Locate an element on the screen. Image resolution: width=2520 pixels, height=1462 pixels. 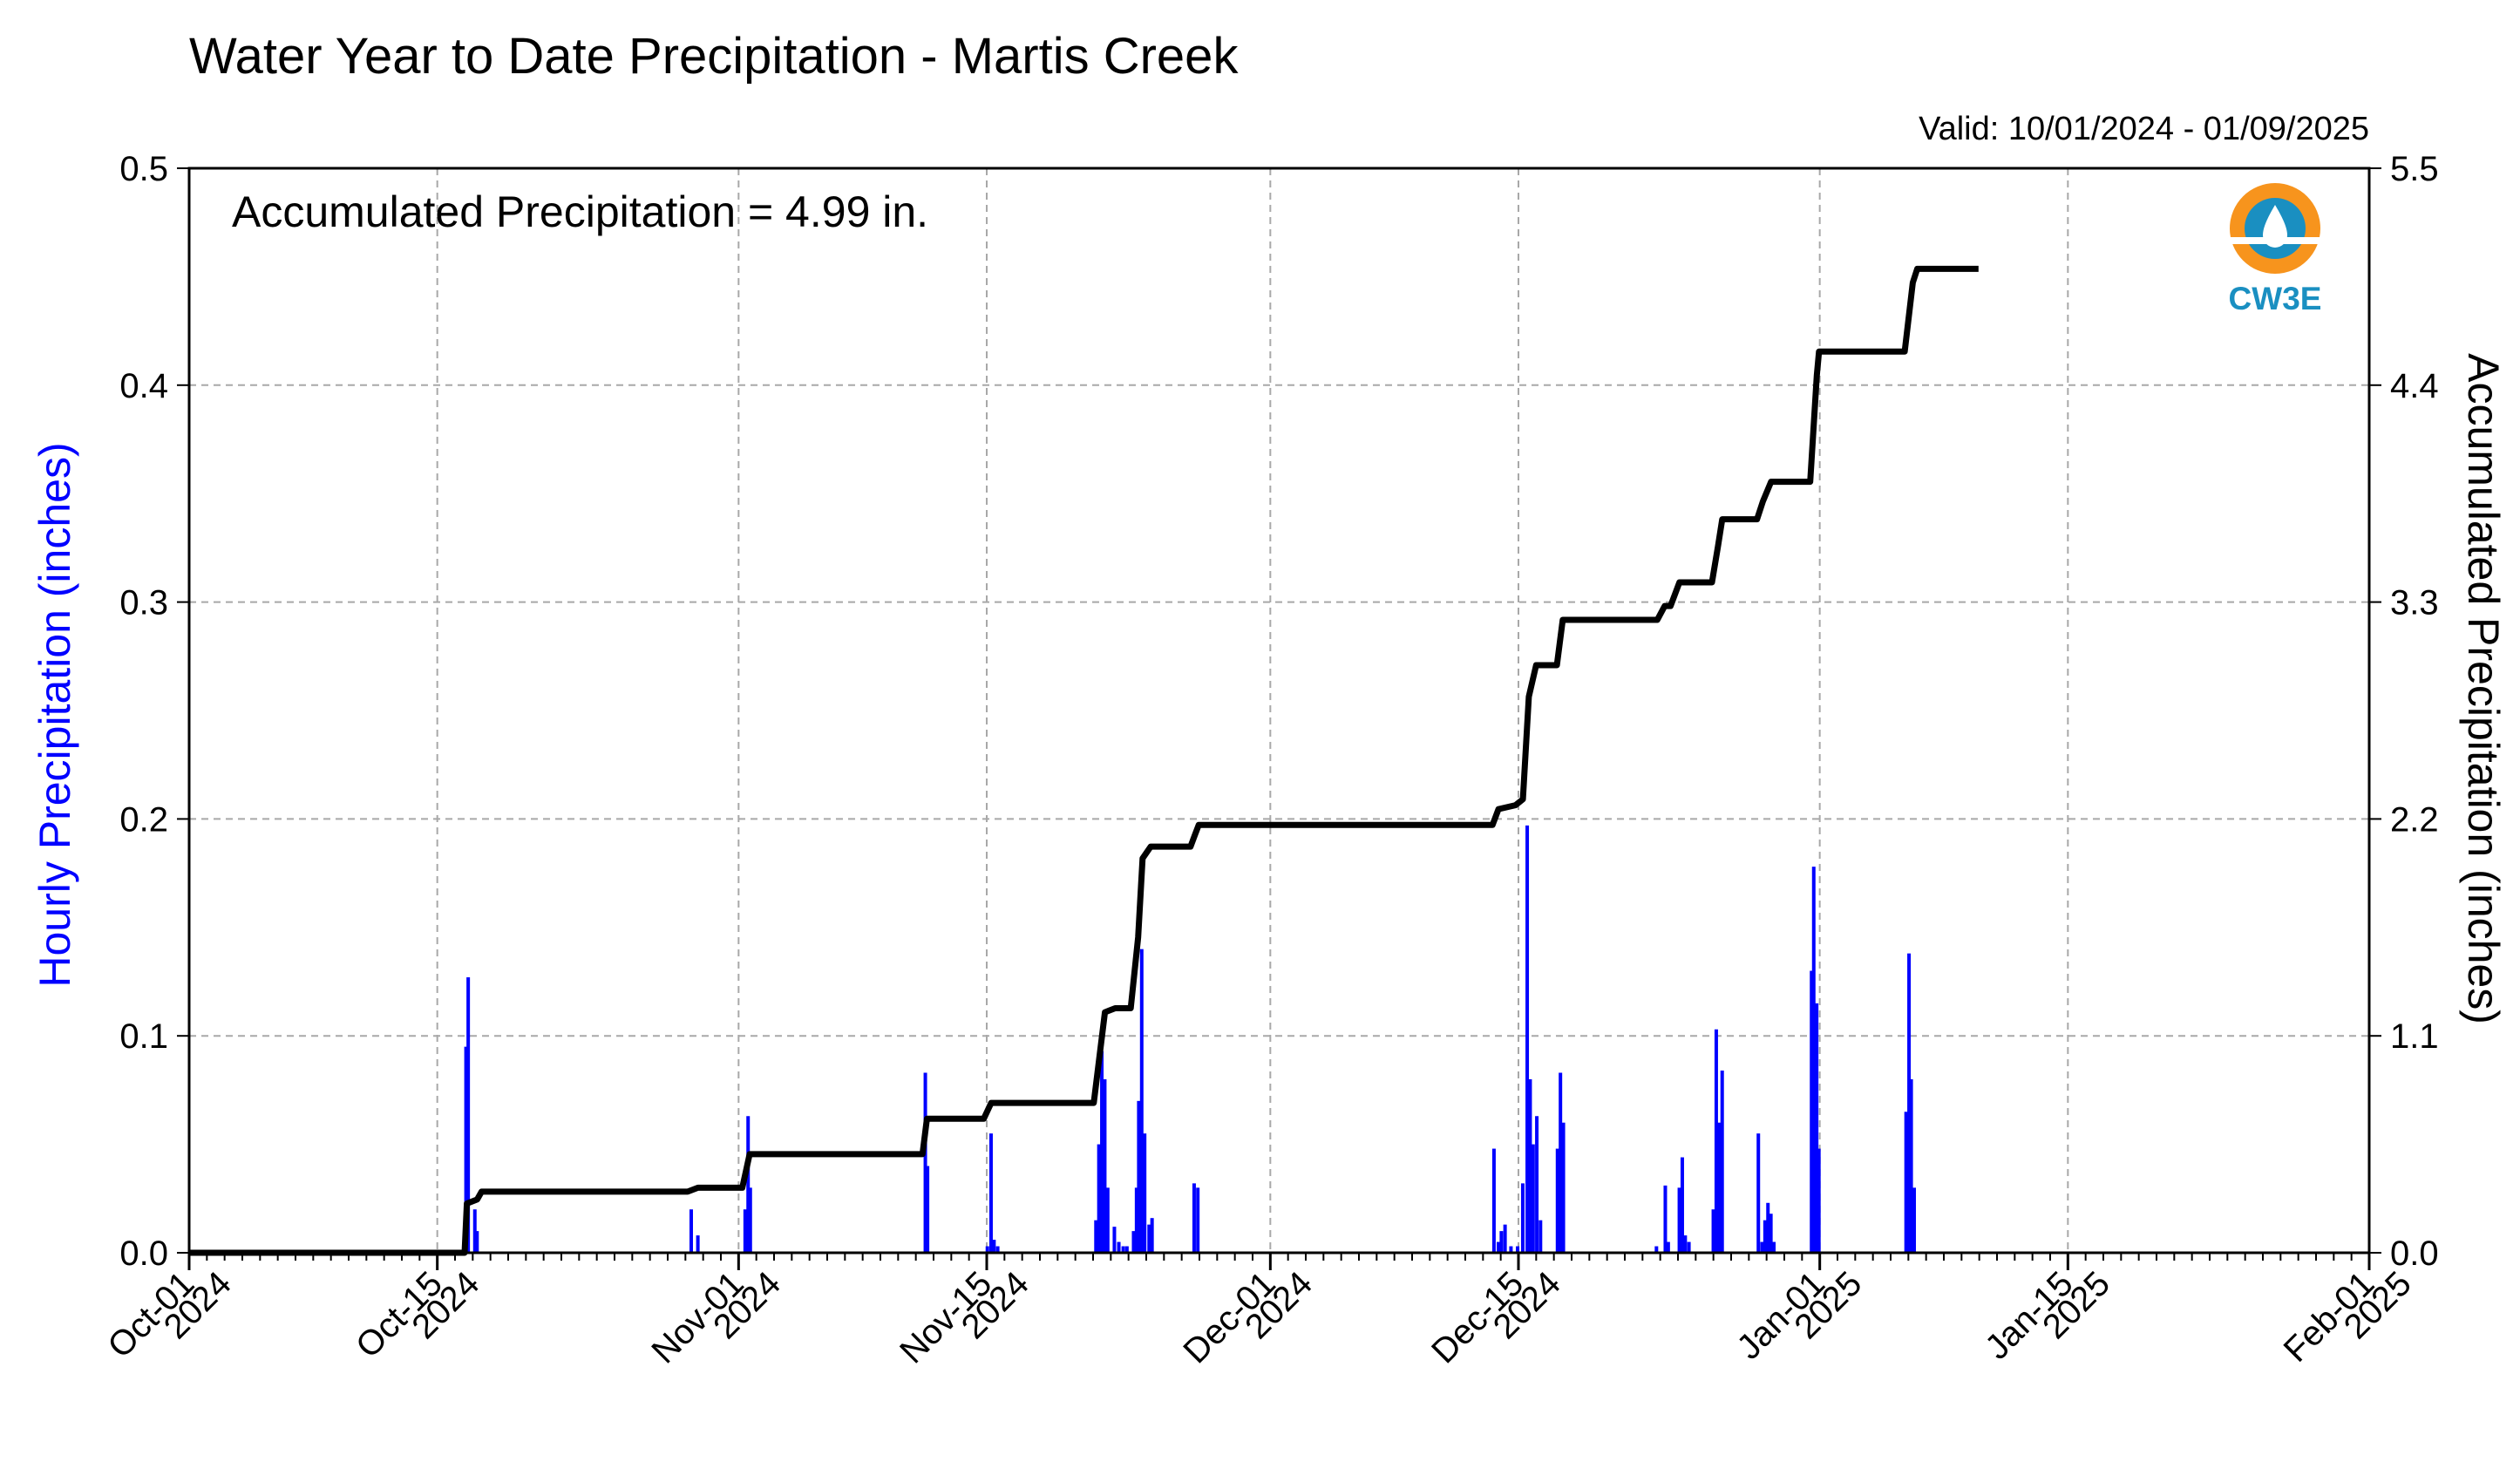
y-right-tick-label: 3.3 is located at coordinates (2414, 603).